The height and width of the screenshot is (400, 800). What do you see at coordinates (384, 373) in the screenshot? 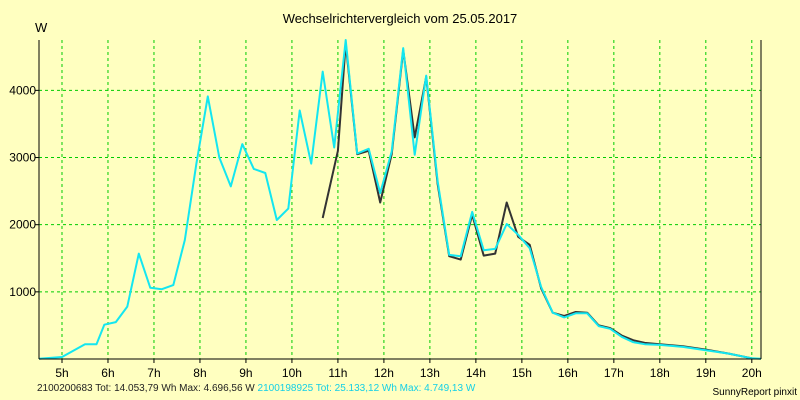
I see `x-tick-label-7: 12h` at bounding box center [384, 373].